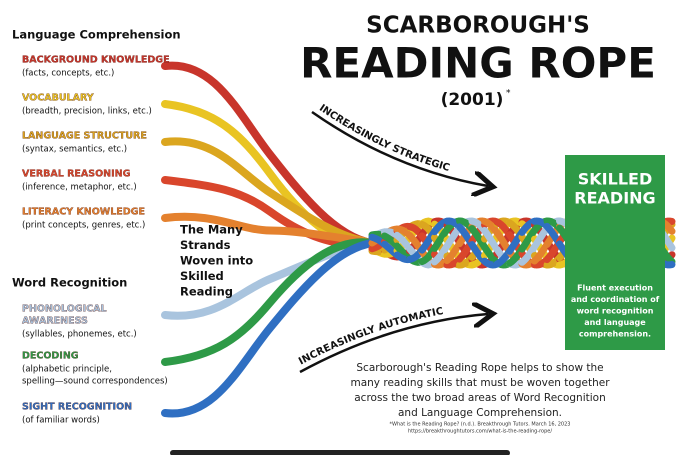 Image resolution: width=680 pixels, height=459 pixels. I want to click on strand-label: DECODING, so click(50, 356).